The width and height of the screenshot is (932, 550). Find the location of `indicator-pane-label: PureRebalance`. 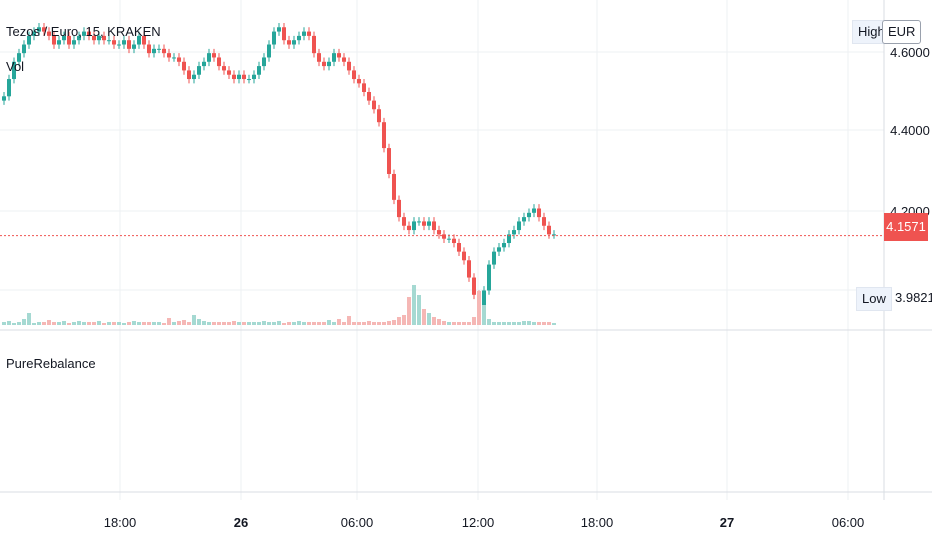

indicator-pane-label: PureRebalance is located at coordinates (51, 363).